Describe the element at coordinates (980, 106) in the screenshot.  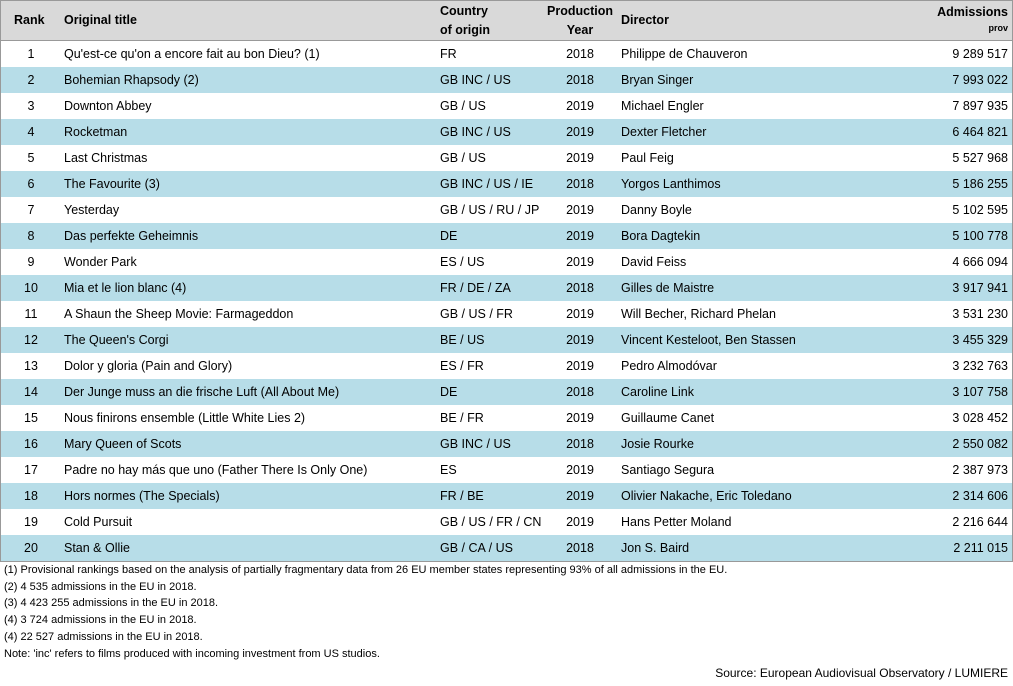
I see `admissions: 7 897 935` at that location.